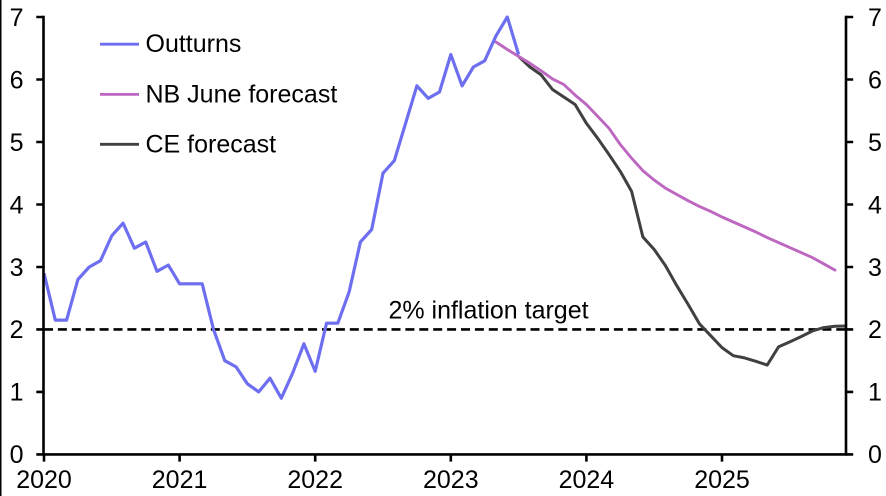 The height and width of the screenshot is (496, 886). Describe the element at coordinates (722, 480) in the screenshot. I see `svg-text: 2025` at that location.